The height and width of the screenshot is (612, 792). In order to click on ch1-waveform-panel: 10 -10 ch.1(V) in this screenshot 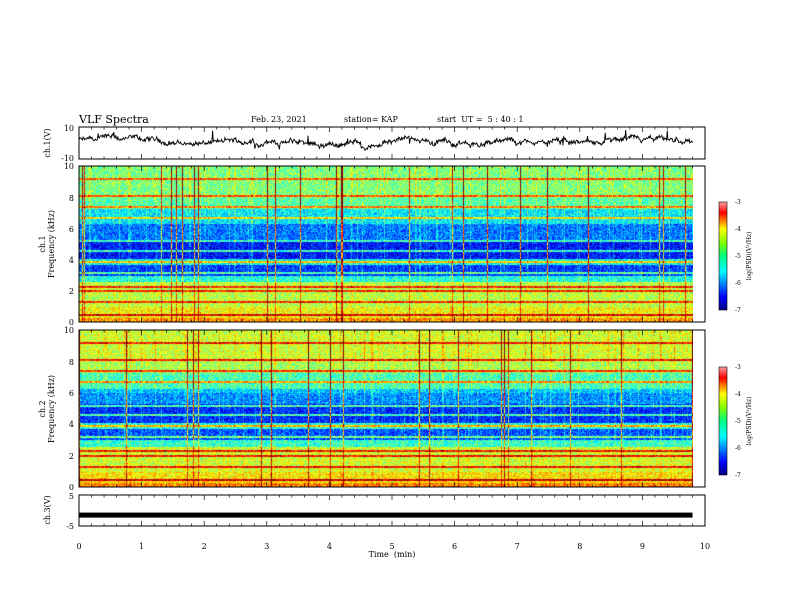, I will do `click(374, 143)`.